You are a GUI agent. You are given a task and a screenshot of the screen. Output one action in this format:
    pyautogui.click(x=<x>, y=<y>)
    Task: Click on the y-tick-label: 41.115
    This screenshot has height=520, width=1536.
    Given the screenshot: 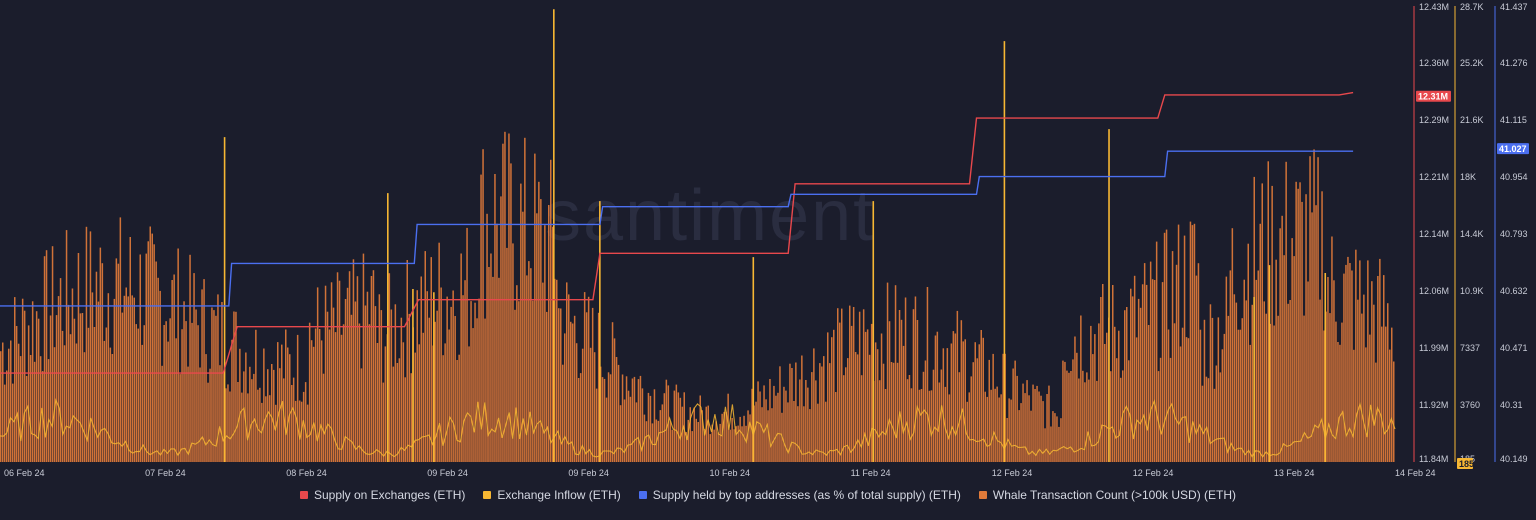 What is the action you would take?
    pyautogui.click(x=1513, y=120)
    